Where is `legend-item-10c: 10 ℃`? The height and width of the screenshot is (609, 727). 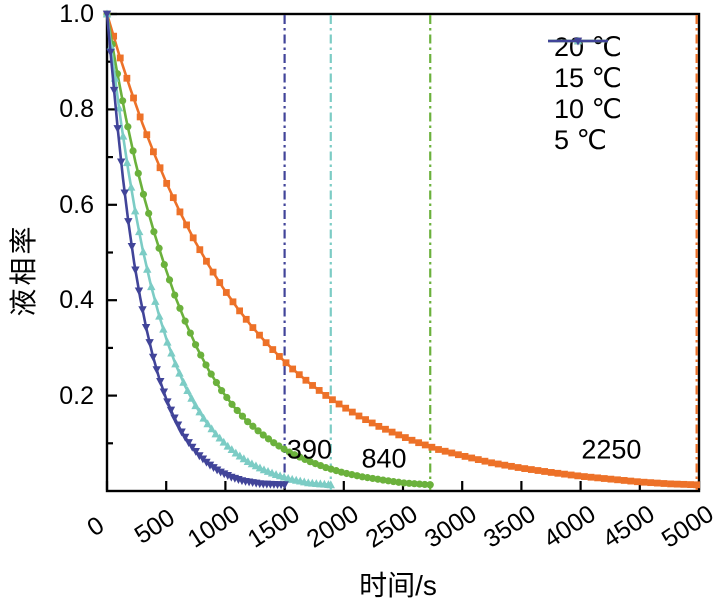
legend-item-10c: 10 ℃ is located at coordinates (584, 80).